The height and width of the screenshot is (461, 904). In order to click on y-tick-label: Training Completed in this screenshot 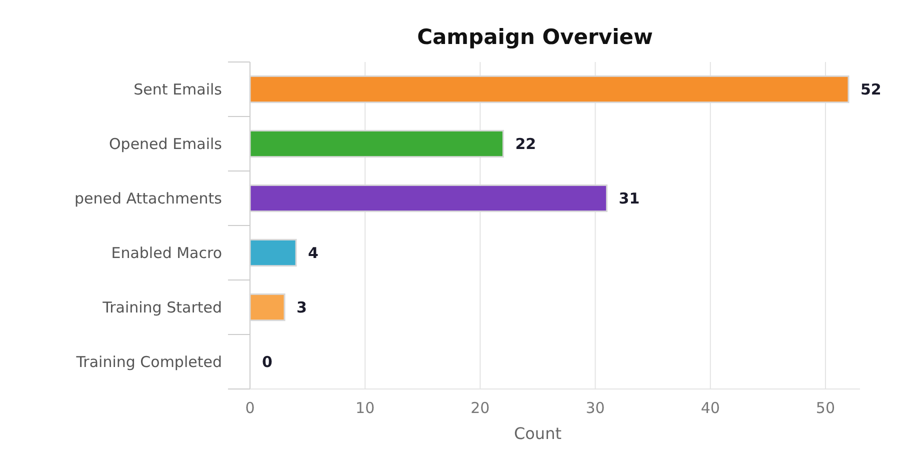, I will do `click(148, 362)`.